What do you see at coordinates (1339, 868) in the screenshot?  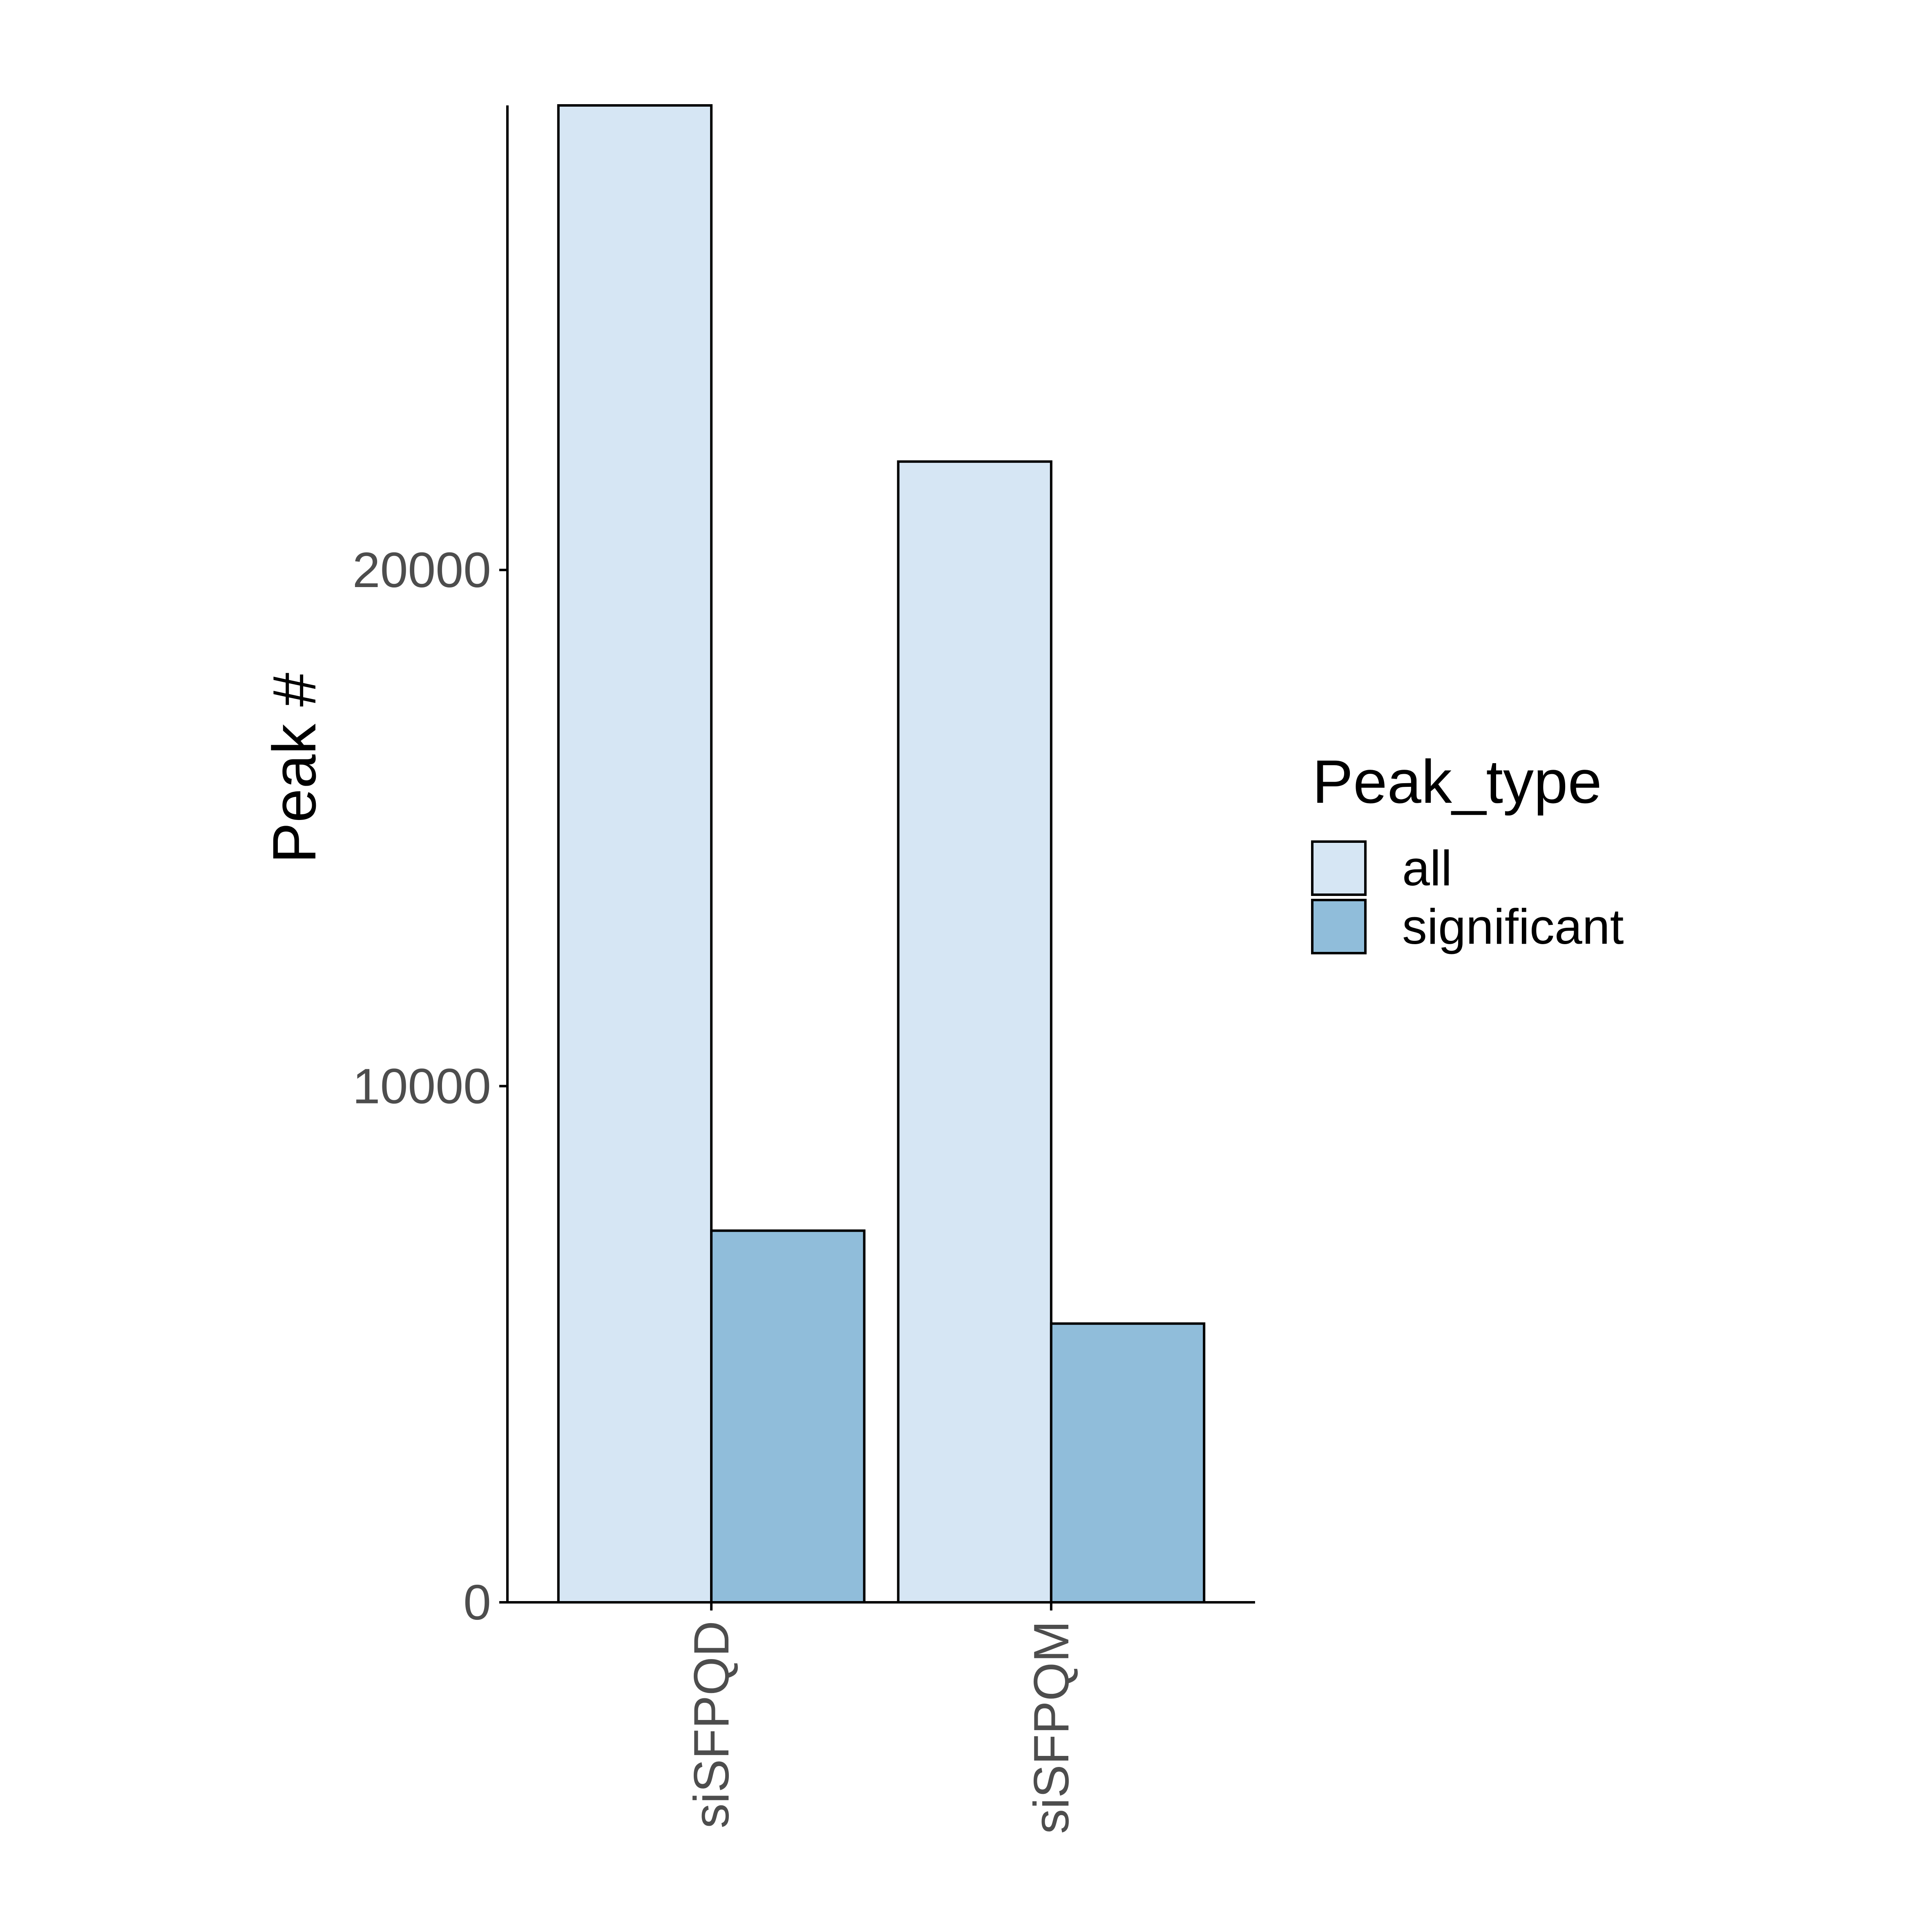 I see `legend-key-all` at bounding box center [1339, 868].